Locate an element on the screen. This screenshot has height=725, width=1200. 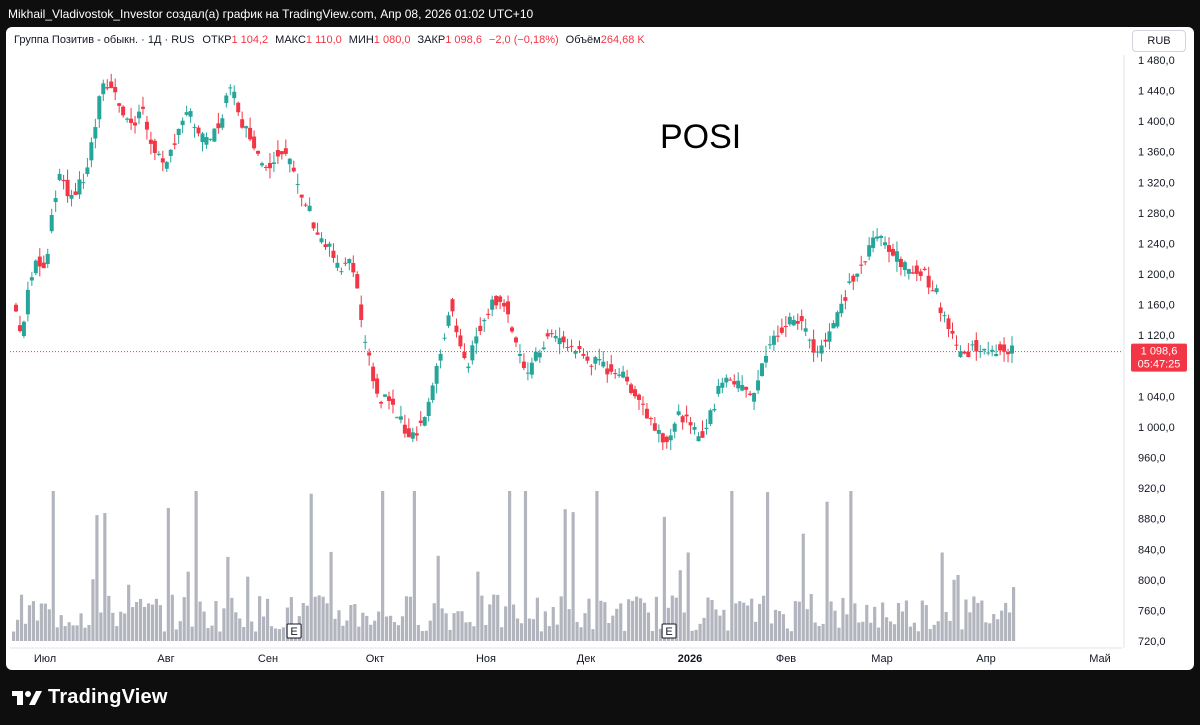
tradingview-logo: TradingView is located at coordinates (90, 697).